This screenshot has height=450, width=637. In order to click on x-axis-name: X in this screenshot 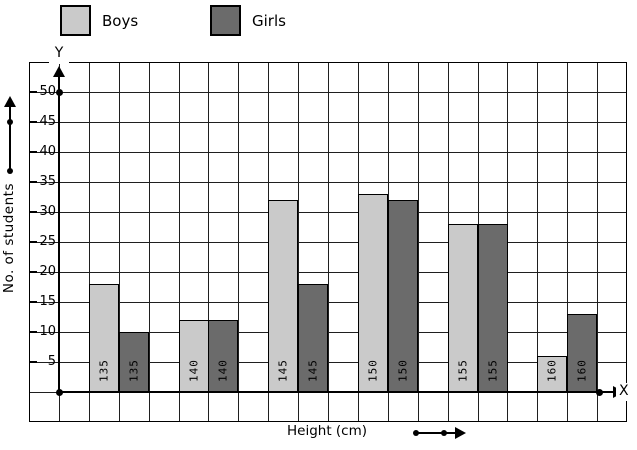, I will do `click(624, 392)`.